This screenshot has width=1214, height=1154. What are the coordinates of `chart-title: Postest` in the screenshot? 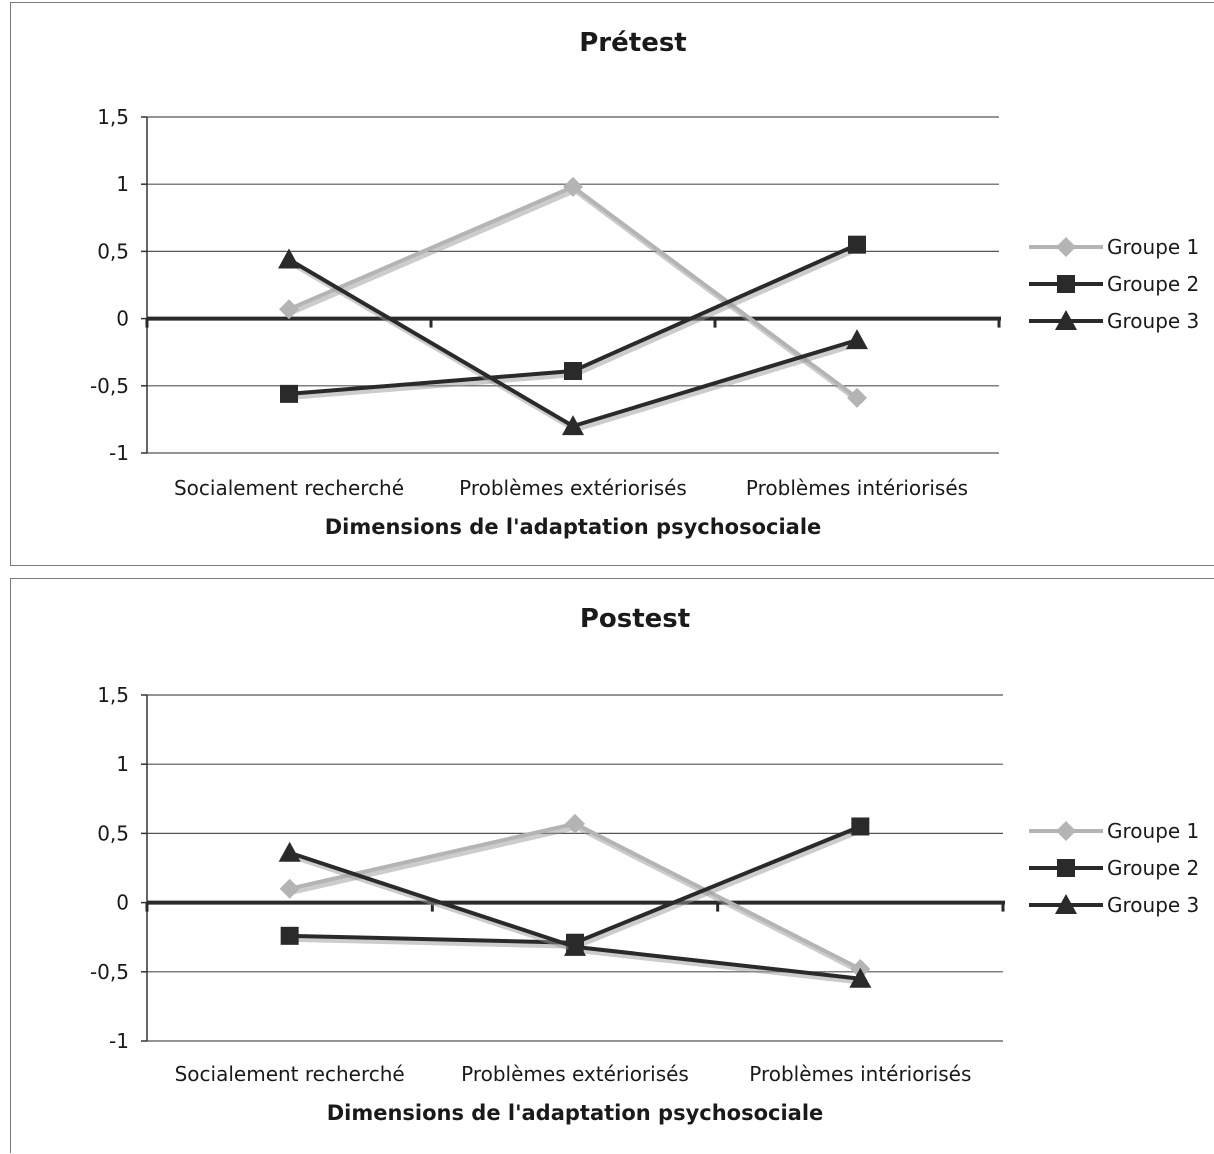 It's located at (635, 619).